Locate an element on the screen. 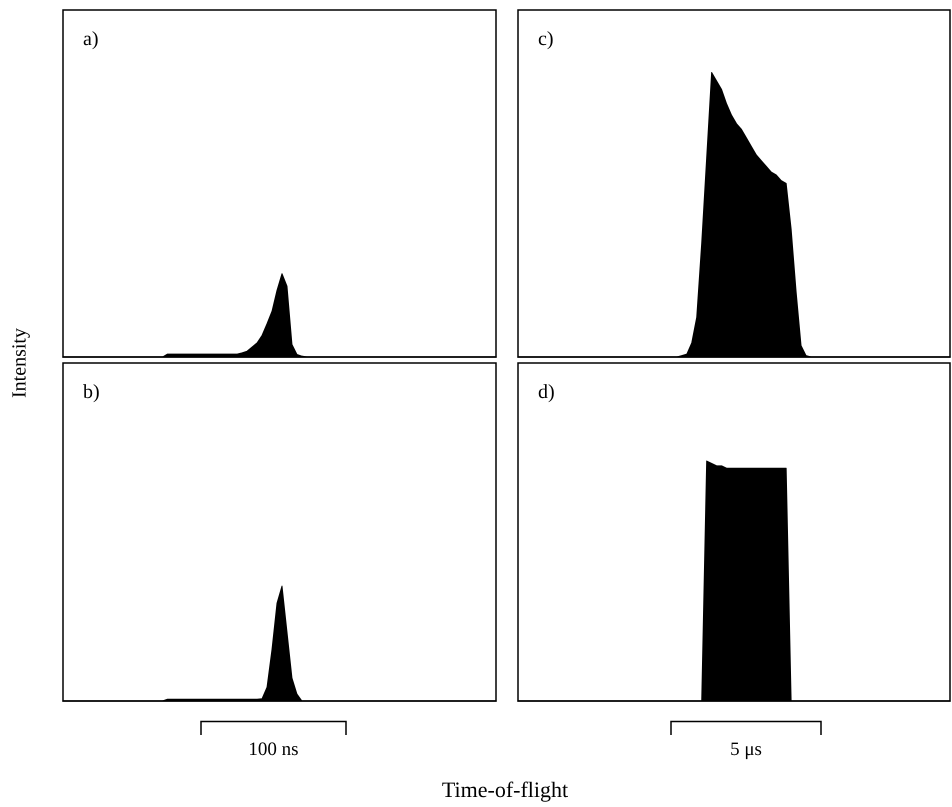 The width and height of the screenshot is (952, 807). text: 5 μs is located at coordinates (746, 750).